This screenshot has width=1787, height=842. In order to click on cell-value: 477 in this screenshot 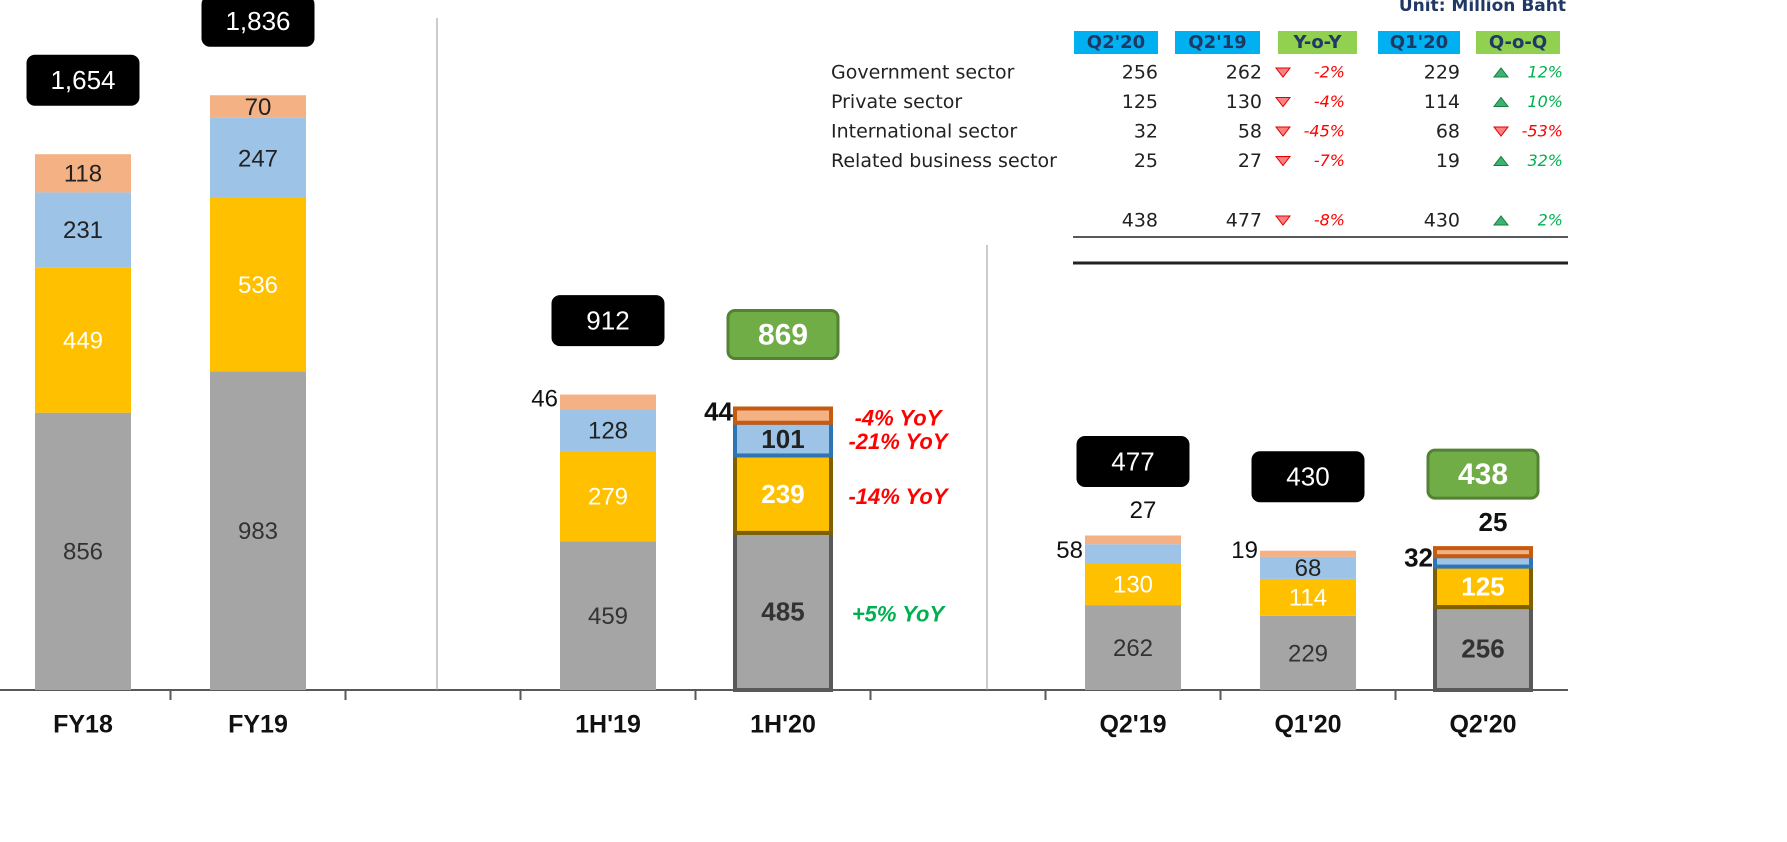, I will do `click(1244, 221)`.